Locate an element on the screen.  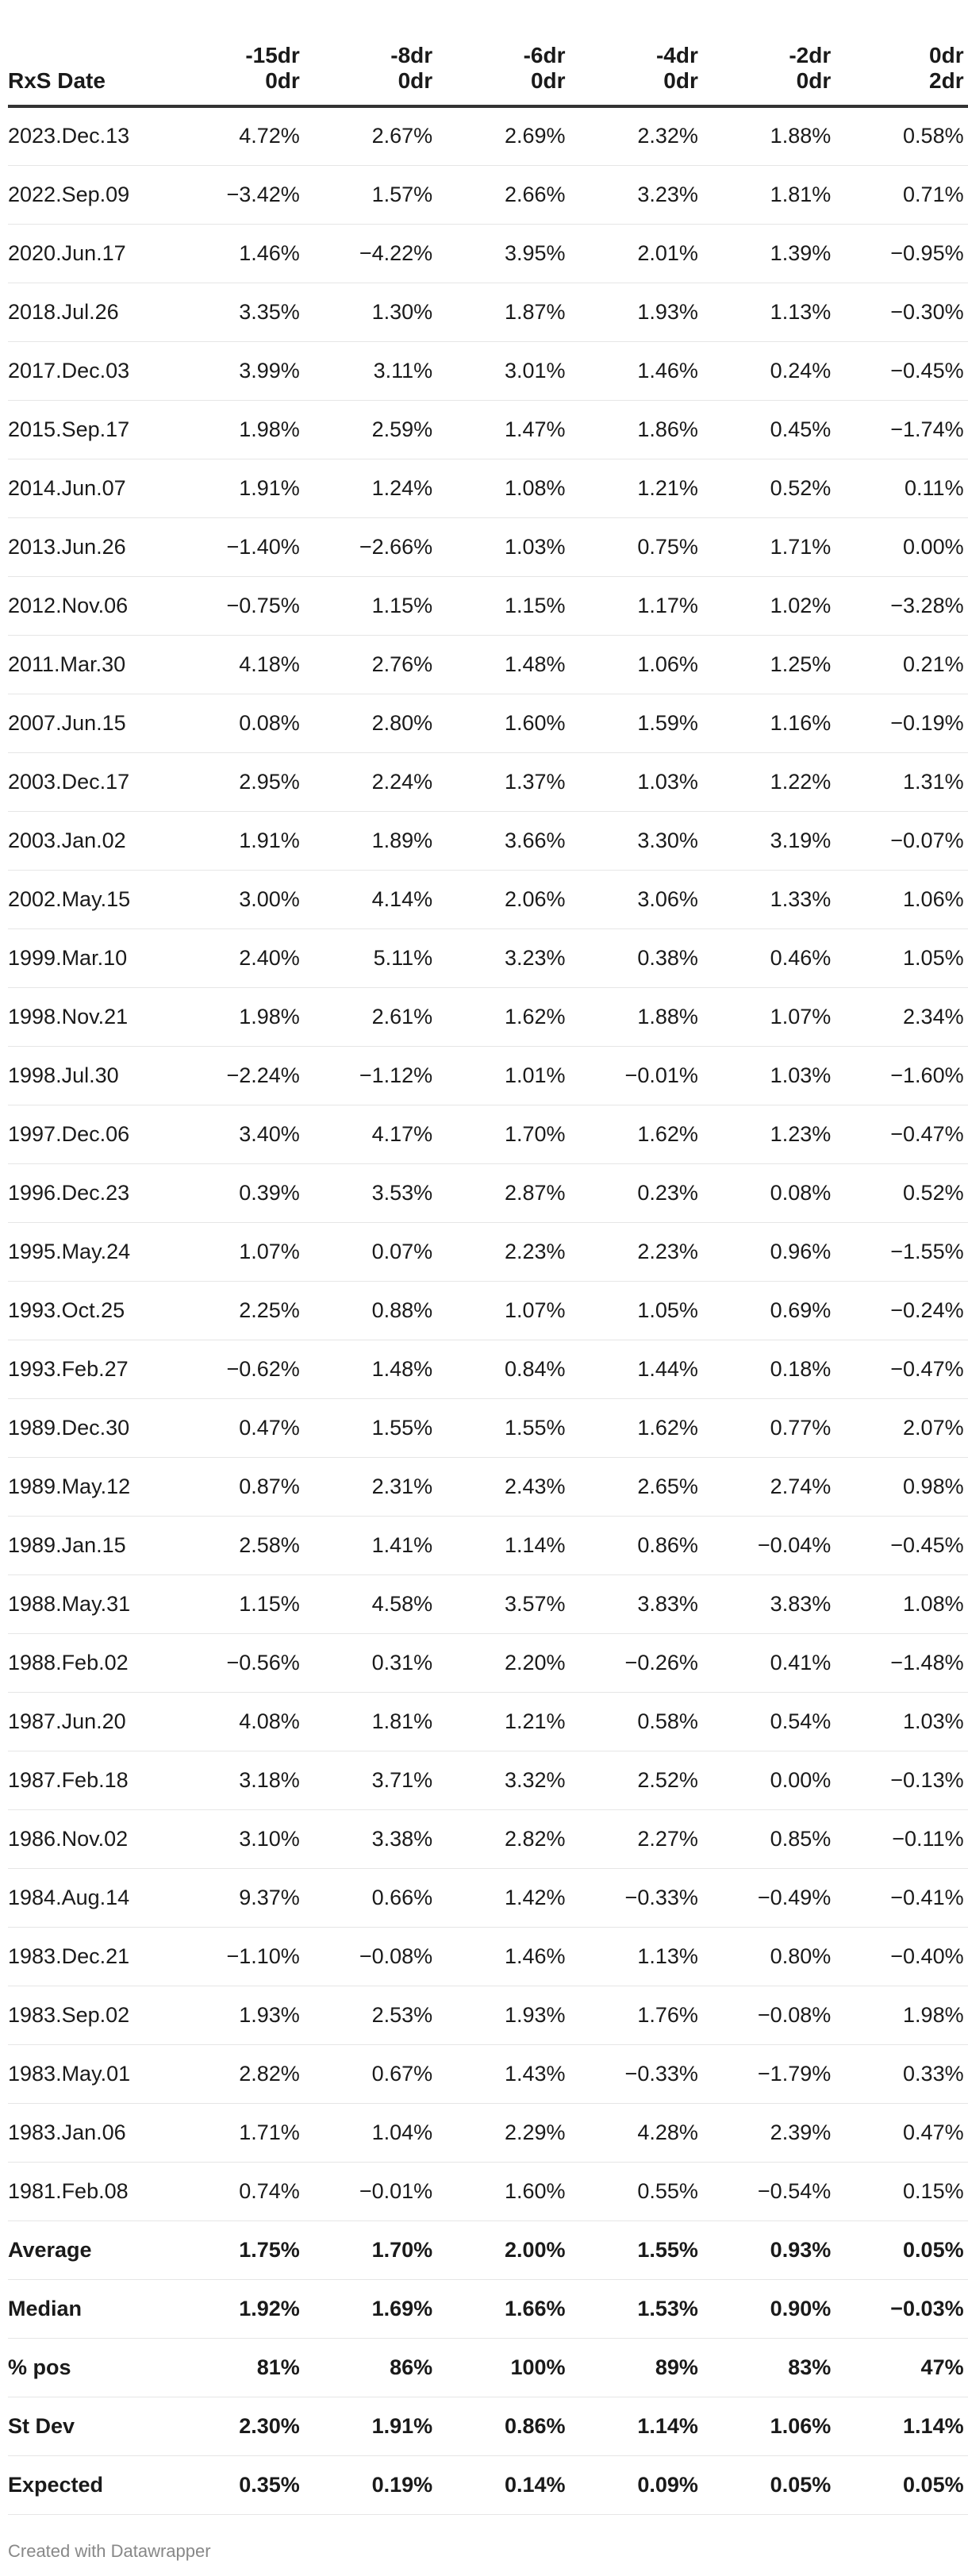
table-cell: 2.06% is located at coordinates (499, 900).